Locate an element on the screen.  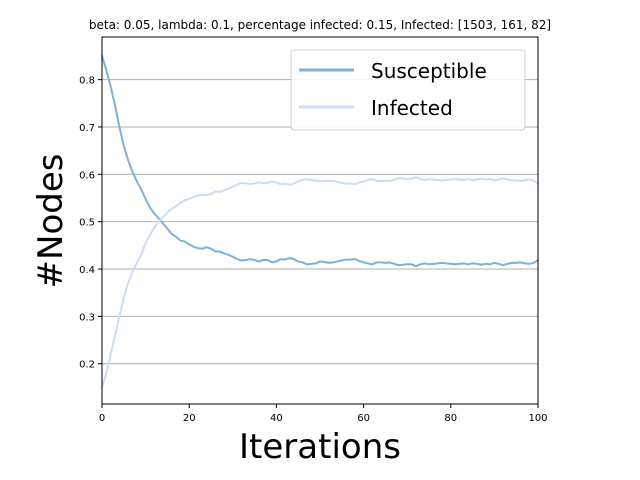
x-tick-label: 80 is located at coordinates (450, 418).